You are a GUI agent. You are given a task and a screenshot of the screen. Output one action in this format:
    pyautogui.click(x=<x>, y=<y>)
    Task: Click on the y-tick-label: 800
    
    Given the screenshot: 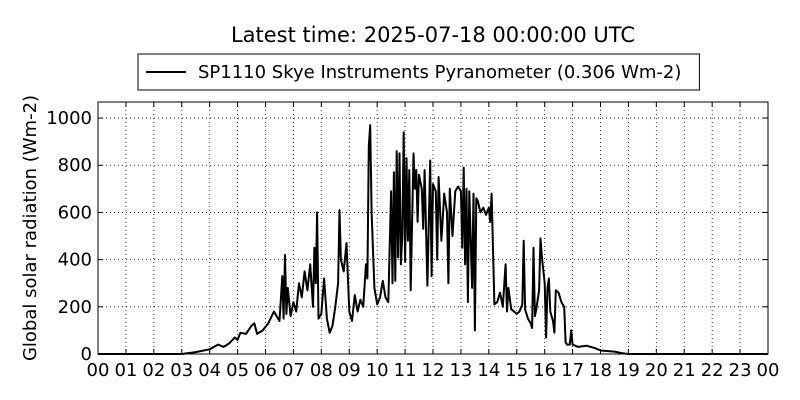 What is the action you would take?
    pyautogui.click(x=75, y=165)
    